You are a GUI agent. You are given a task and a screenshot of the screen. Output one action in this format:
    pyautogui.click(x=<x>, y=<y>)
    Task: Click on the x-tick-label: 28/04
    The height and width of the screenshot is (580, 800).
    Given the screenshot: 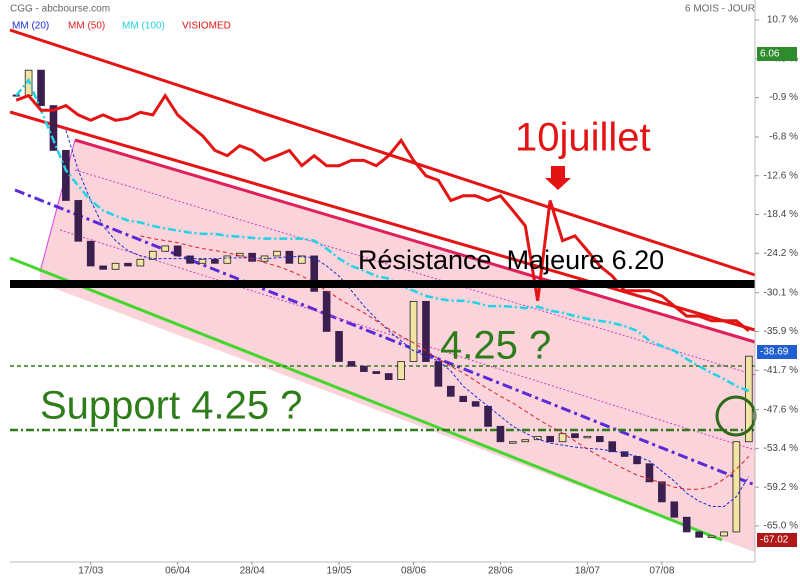 What is the action you would take?
    pyautogui.click(x=252, y=571)
    